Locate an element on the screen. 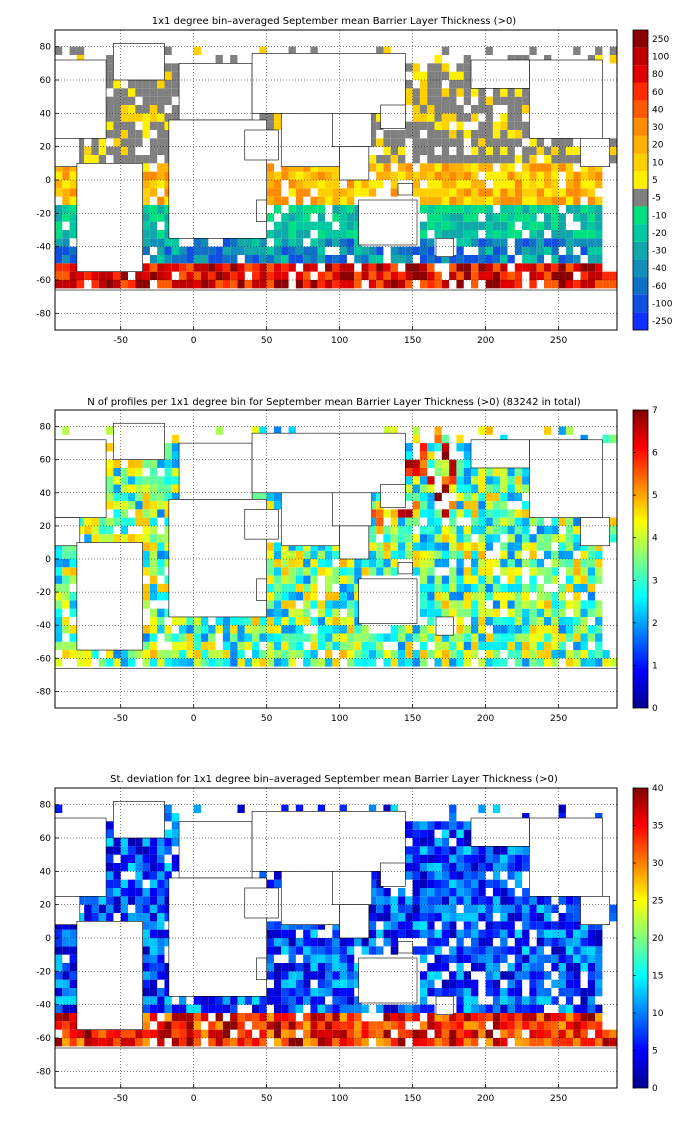 The height and width of the screenshot is (1144, 696). colorbar-label: 3 is located at coordinates (655, 581).